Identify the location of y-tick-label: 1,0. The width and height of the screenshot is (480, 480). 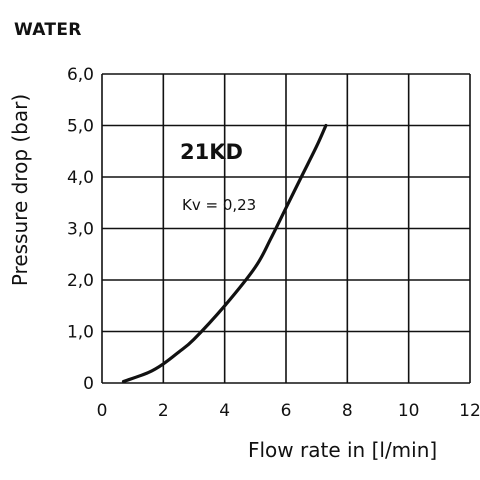
(80, 333).